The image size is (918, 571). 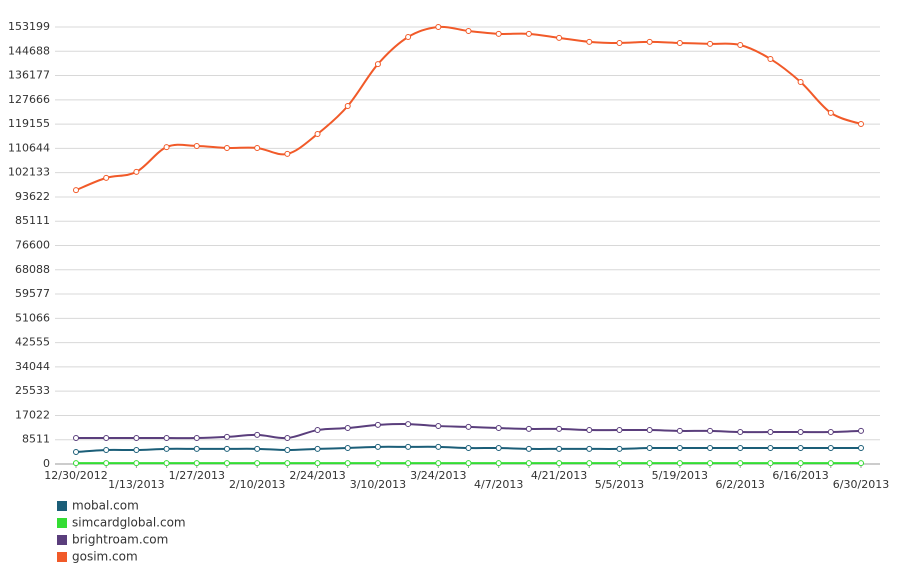 I want to click on x-tick-label: 6/16/2013, so click(x=800, y=475).